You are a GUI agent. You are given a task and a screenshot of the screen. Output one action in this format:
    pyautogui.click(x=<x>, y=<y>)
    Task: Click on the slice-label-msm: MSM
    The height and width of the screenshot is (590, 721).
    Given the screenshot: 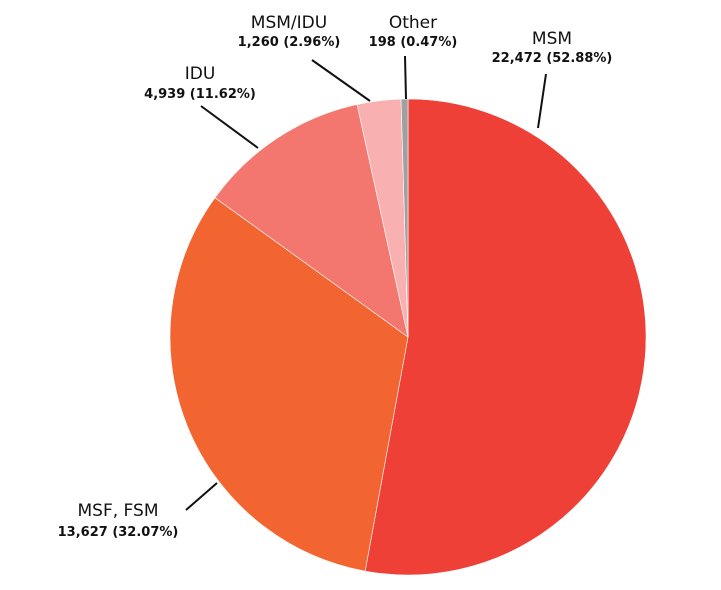 What is the action you would take?
    pyautogui.click(x=552, y=39)
    